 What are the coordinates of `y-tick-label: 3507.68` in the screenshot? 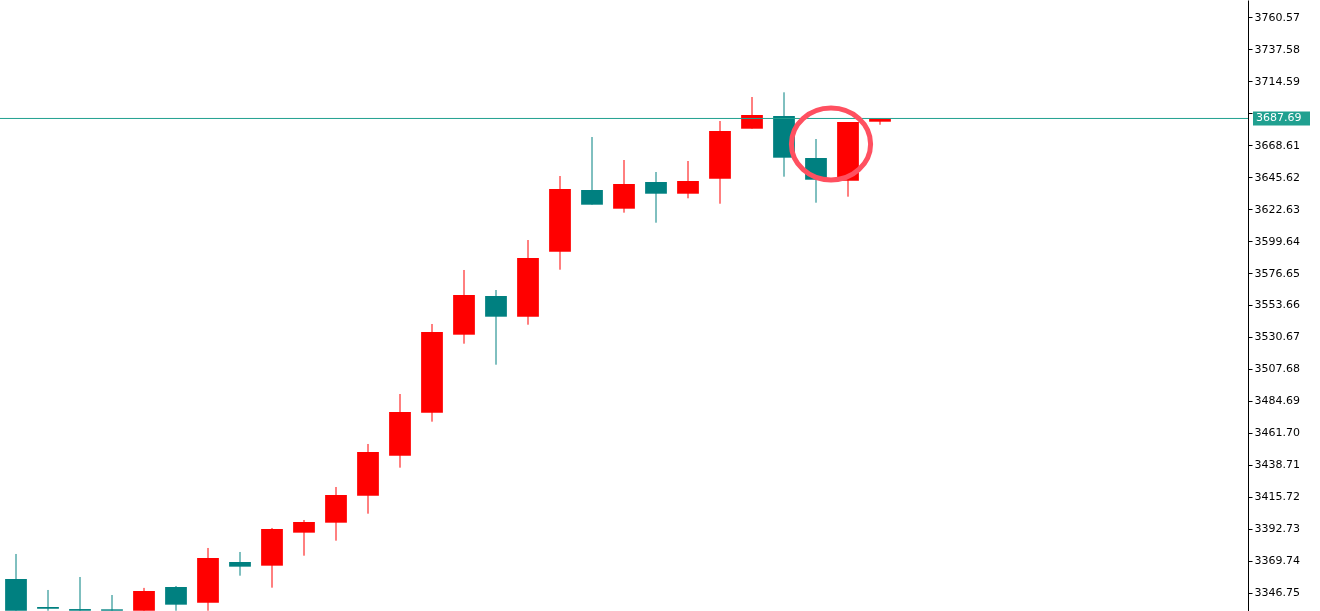 It's located at (1277, 369).